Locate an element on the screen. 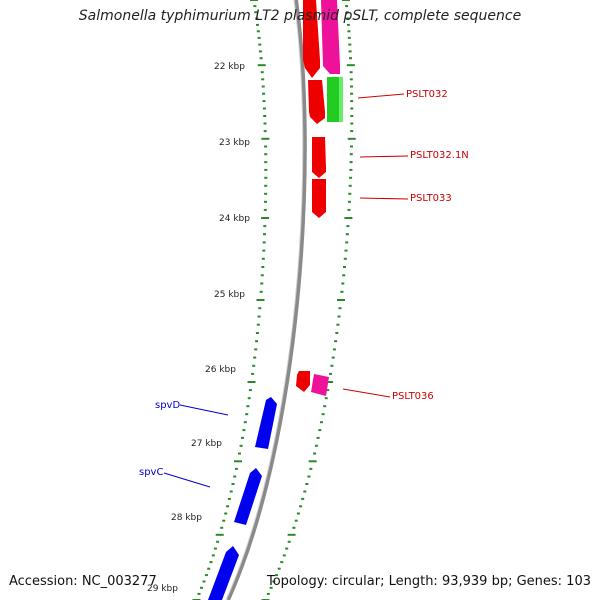 This screenshot has width=600, height=600. tick-label: 27 kbp is located at coordinates (206, 444).